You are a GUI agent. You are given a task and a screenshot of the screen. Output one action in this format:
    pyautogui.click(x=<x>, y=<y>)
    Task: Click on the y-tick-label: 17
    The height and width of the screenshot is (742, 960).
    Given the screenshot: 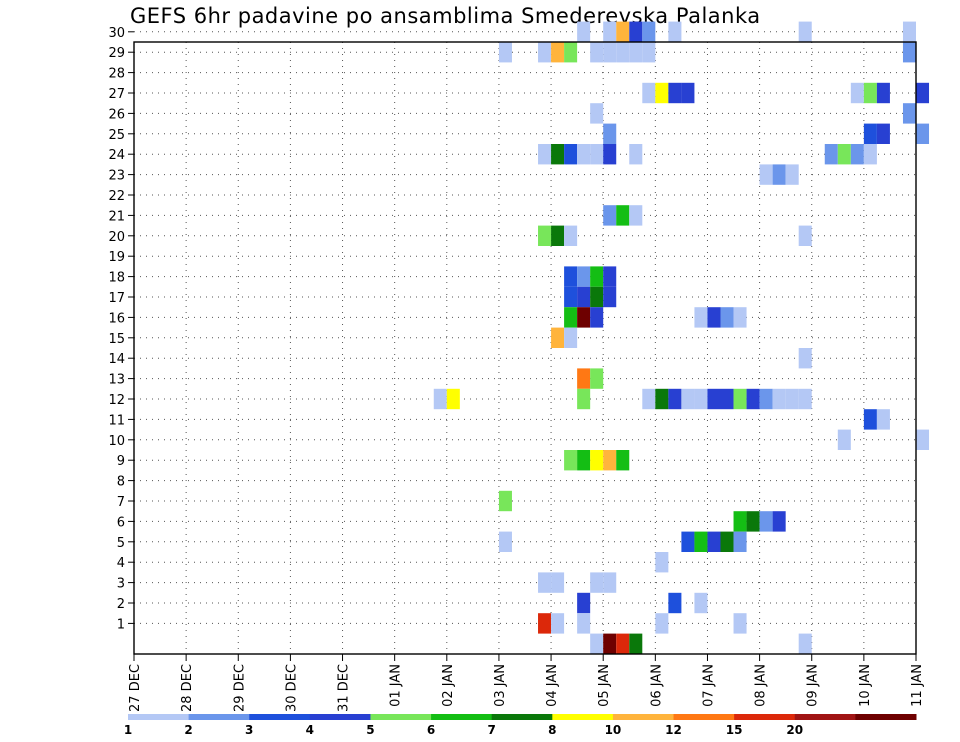 What is the action you would take?
    pyautogui.click(x=116, y=298)
    